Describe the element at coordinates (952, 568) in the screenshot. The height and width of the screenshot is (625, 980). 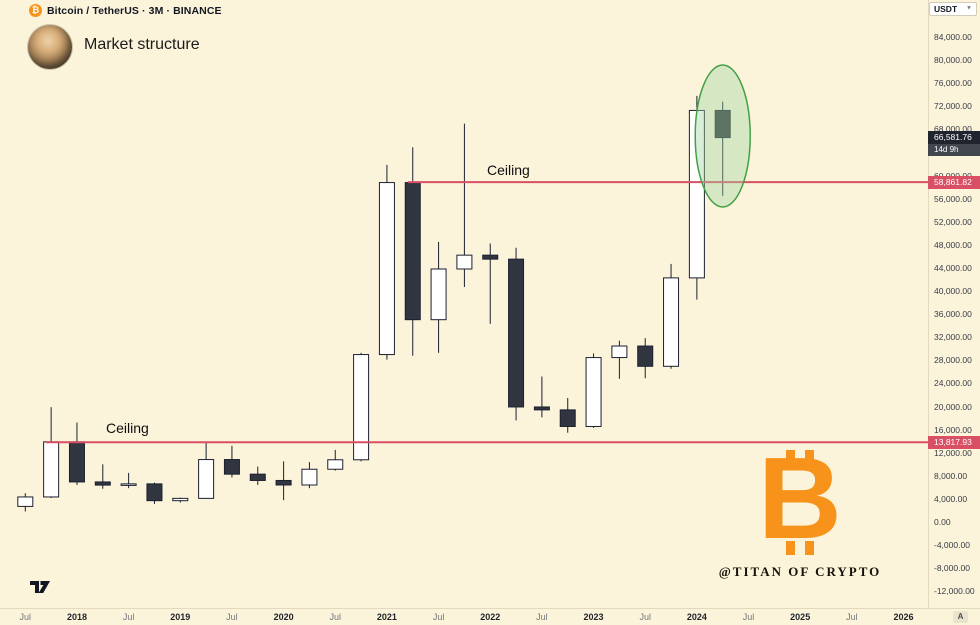
I see `price-axis-label: -8,000.00` at that location.